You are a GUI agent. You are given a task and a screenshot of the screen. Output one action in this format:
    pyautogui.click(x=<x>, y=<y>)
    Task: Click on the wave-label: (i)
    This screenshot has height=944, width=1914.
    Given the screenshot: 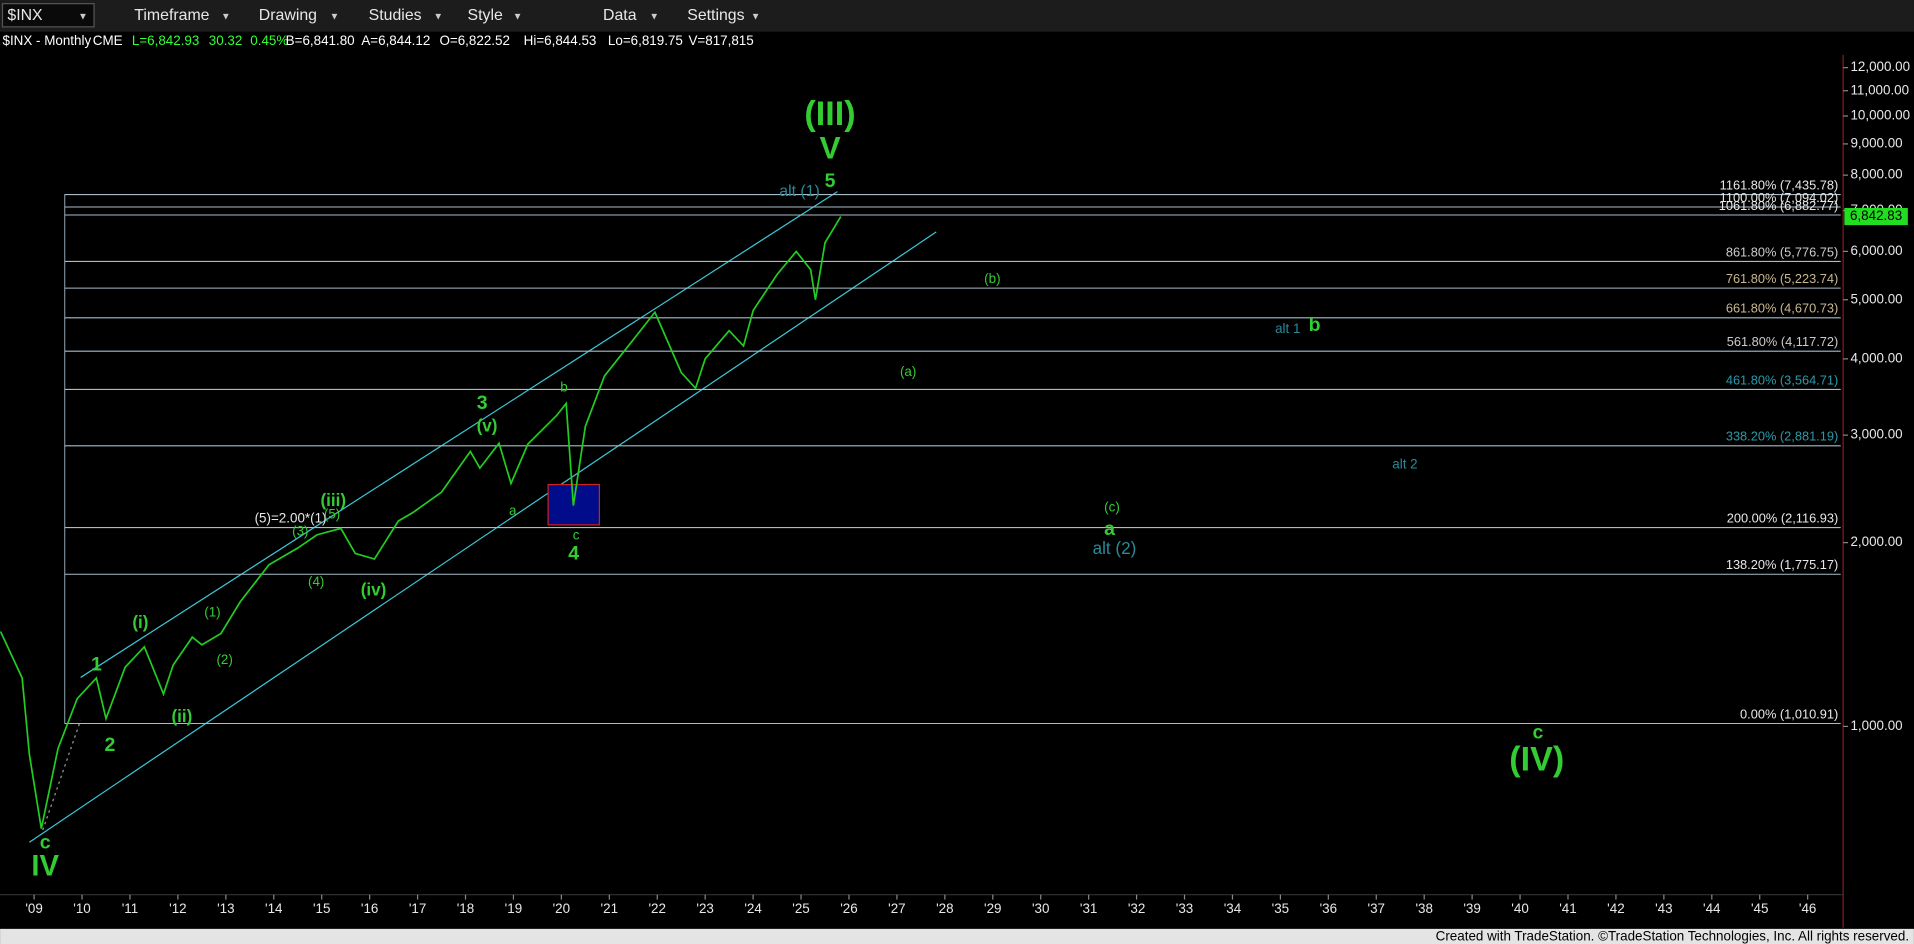 What is the action you would take?
    pyautogui.click(x=140, y=622)
    